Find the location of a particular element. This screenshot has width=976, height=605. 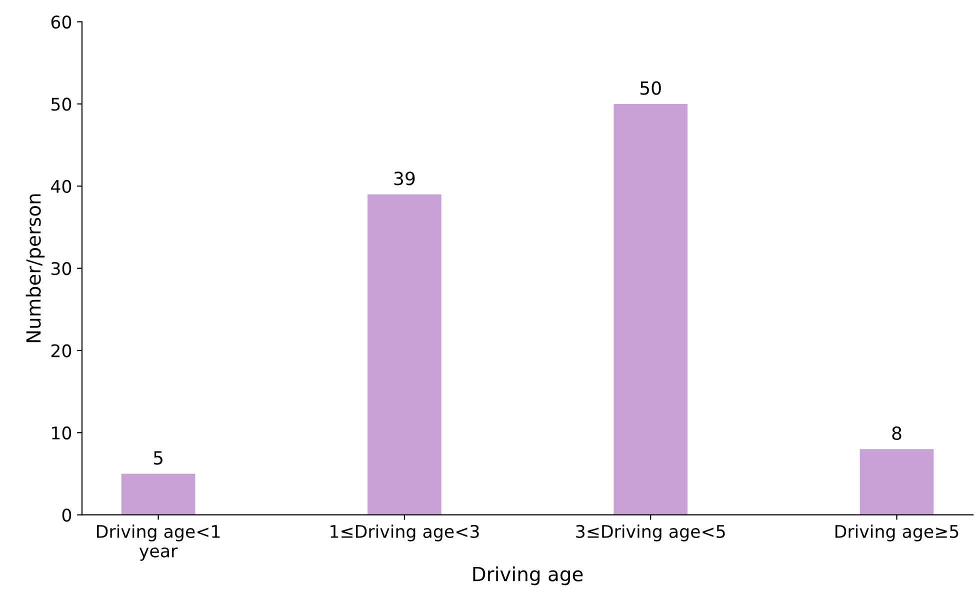

x-tick-label: 1≤Driving age<3 is located at coordinates (404, 533).